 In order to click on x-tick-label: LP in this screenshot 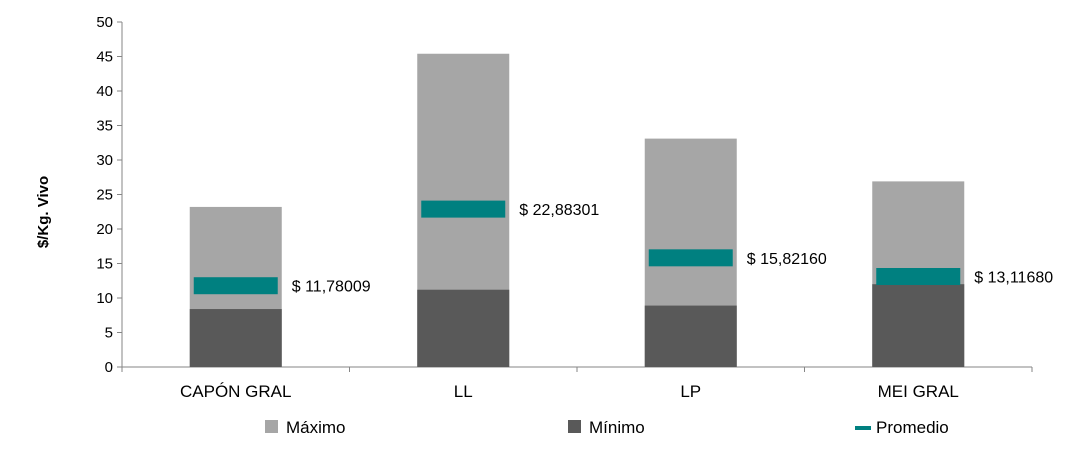, I will do `click(690, 391)`.